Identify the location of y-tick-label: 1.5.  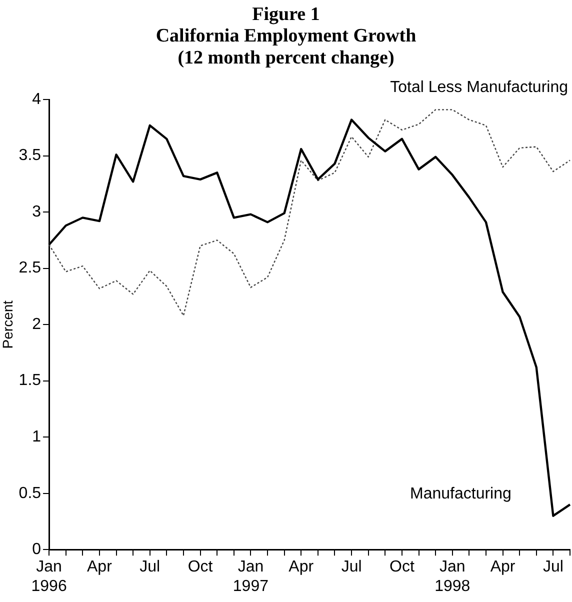
(30, 381).